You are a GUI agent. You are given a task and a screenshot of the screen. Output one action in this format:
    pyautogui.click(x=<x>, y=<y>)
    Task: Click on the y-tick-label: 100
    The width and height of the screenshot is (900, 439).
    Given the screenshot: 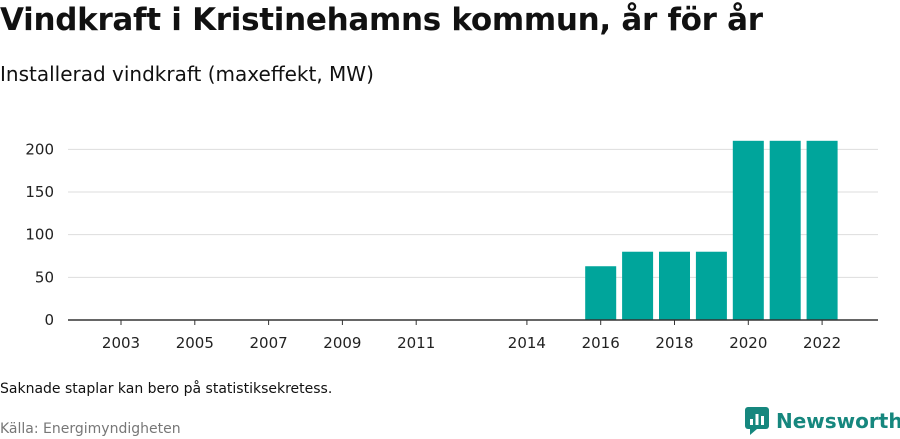 What is the action you would take?
    pyautogui.click(x=39, y=235)
    